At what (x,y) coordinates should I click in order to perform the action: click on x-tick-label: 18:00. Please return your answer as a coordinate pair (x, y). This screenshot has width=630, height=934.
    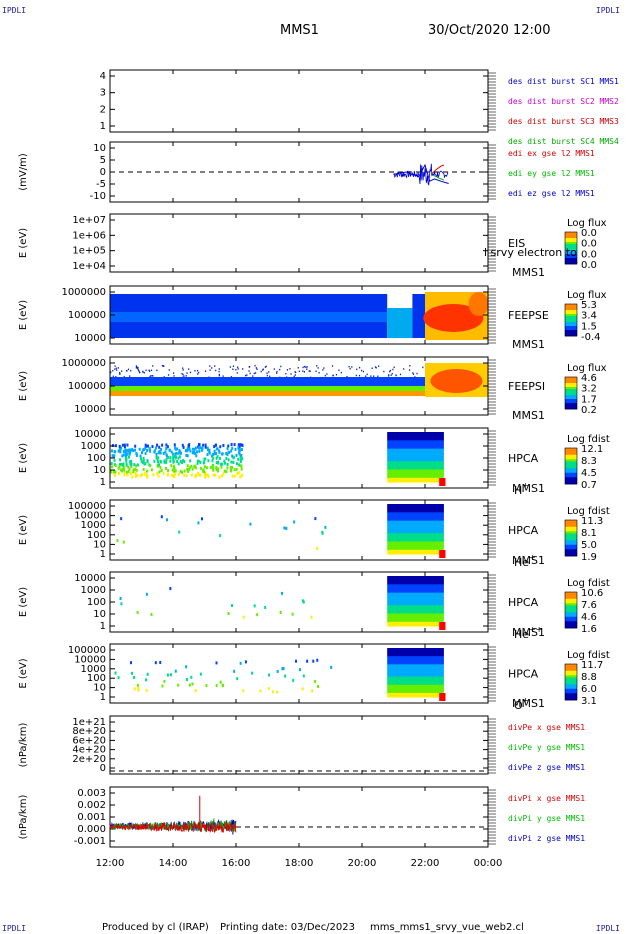
    Looking at the image, I should click on (299, 863).